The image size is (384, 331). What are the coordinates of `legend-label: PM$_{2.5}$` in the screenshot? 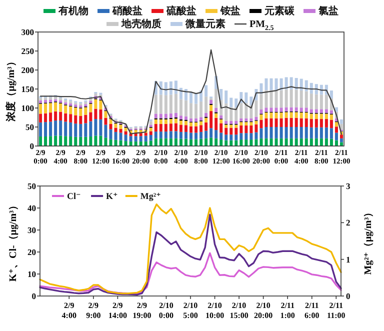 It's located at (262, 25).